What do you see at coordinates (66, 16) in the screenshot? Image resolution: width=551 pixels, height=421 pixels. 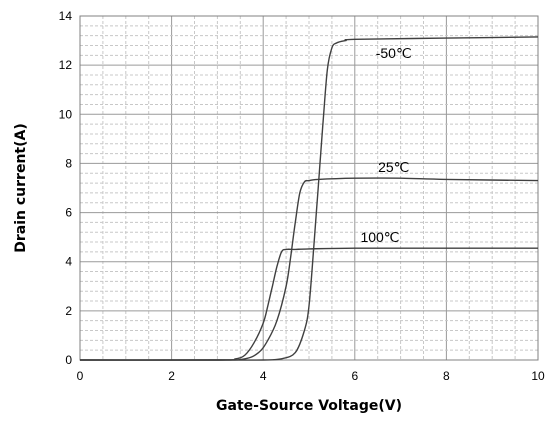 I see `y-tick-label: 14` at bounding box center [66, 16].